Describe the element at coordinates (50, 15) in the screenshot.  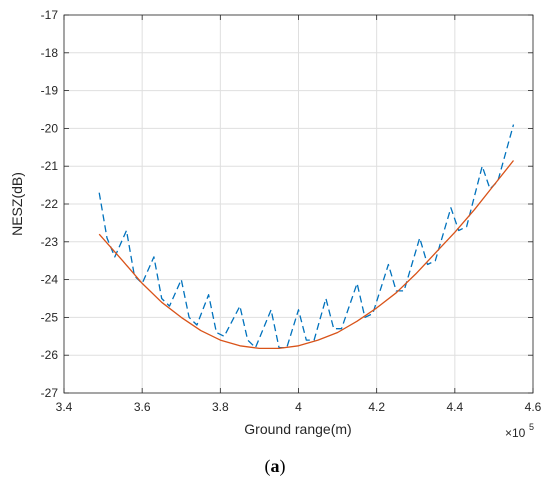
I see `y-tick-label: -17` at that location.